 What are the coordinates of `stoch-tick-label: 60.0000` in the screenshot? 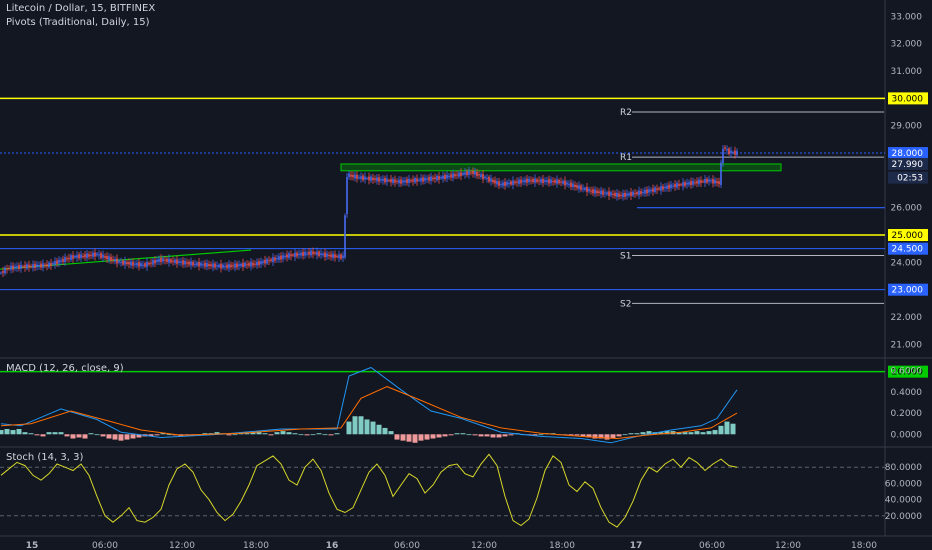 It's located at (903, 484).